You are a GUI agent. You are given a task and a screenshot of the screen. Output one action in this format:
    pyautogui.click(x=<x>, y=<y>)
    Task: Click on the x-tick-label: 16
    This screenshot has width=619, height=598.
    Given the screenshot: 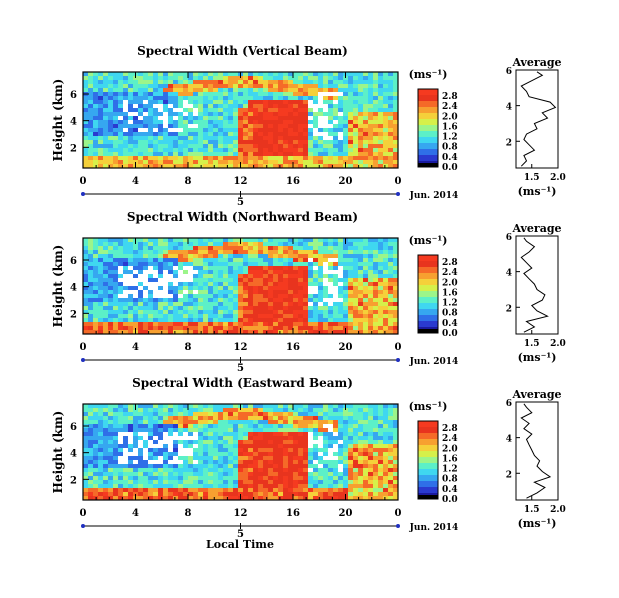 What is the action you would take?
    pyautogui.click(x=293, y=181)
    